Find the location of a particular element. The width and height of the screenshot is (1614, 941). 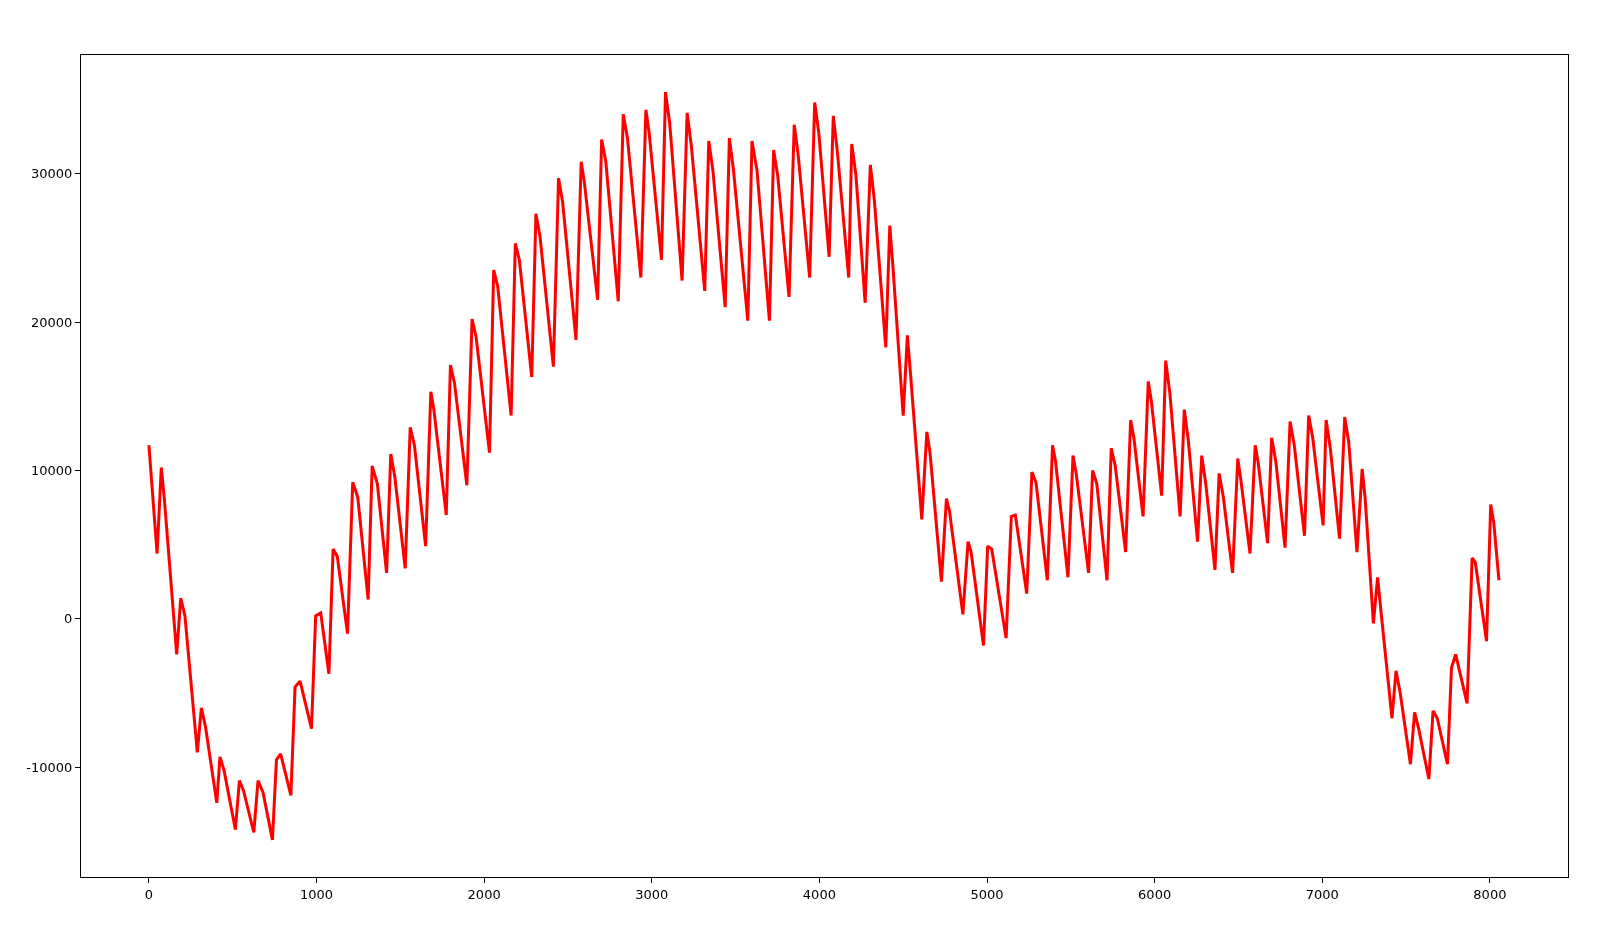

x-tick-label: 0 is located at coordinates (149, 894).